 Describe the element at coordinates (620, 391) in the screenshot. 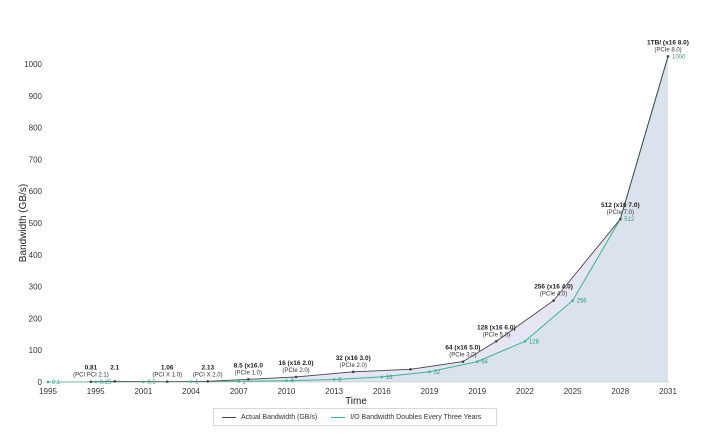

I see `x-tick-label: 2028` at that location.